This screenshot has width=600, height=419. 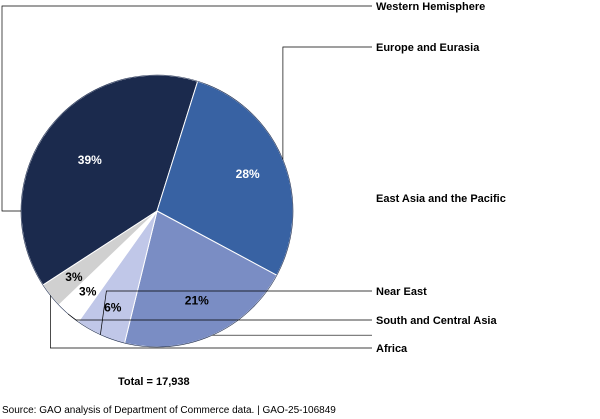 I want to click on category-label-europe-and-eurasia: Europe and Eurasia, so click(x=428, y=48).